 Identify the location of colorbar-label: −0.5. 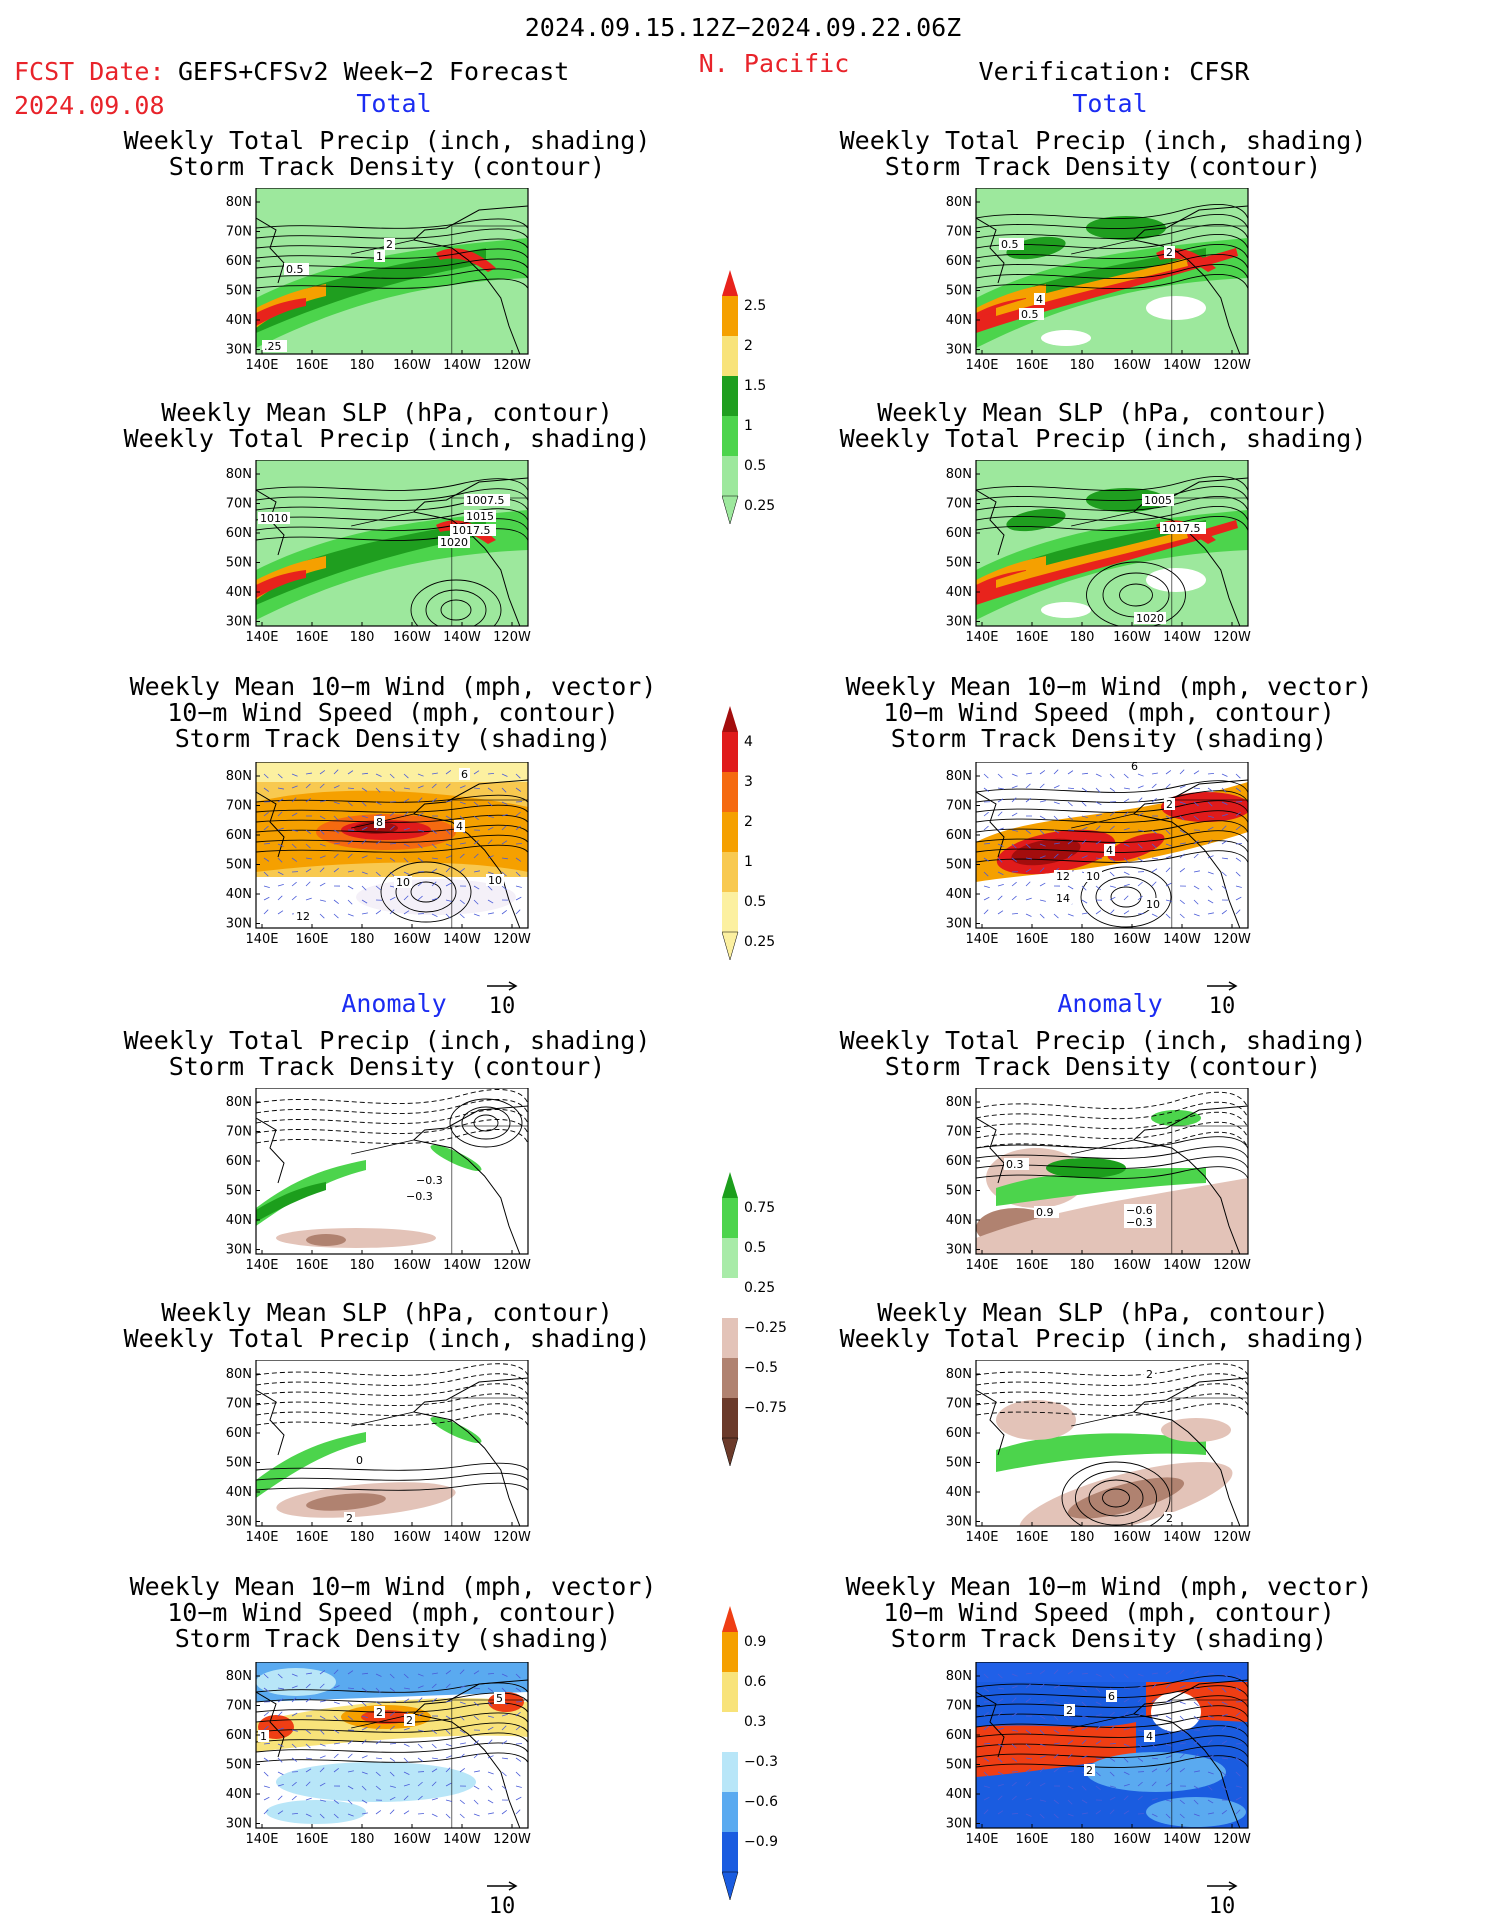
(761, 1368).